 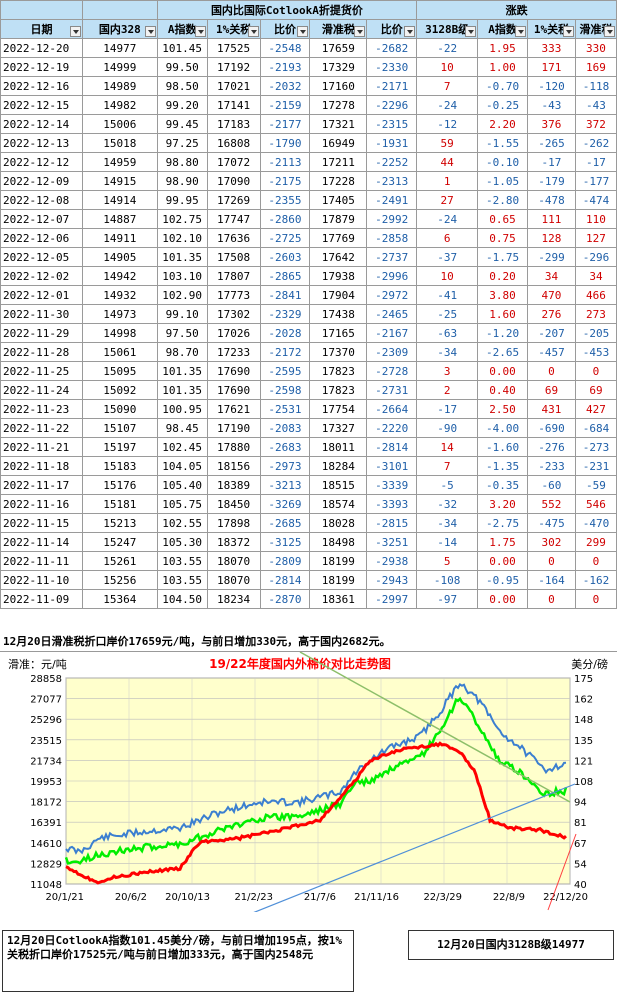 What do you see at coordinates (338, 238) in the screenshot?
I see `table-cell: 17769` at bounding box center [338, 238].